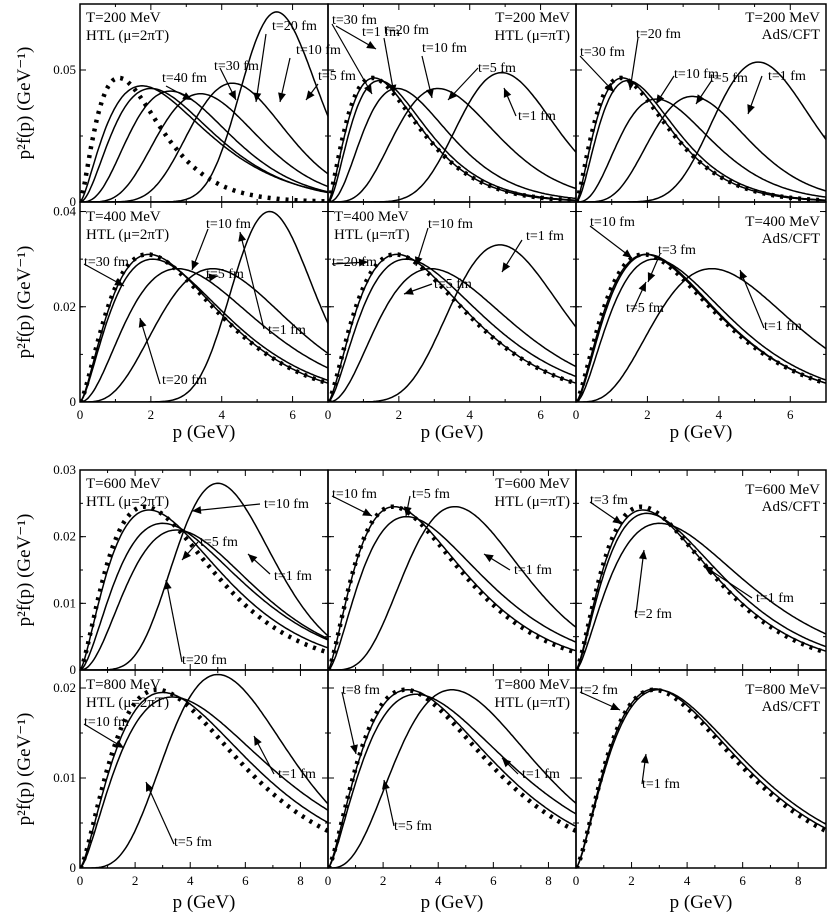 The width and height of the screenshot is (830, 924). What do you see at coordinates (361, 690) in the screenshot?
I see `annotation-label: t=8 fm` at bounding box center [361, 690].